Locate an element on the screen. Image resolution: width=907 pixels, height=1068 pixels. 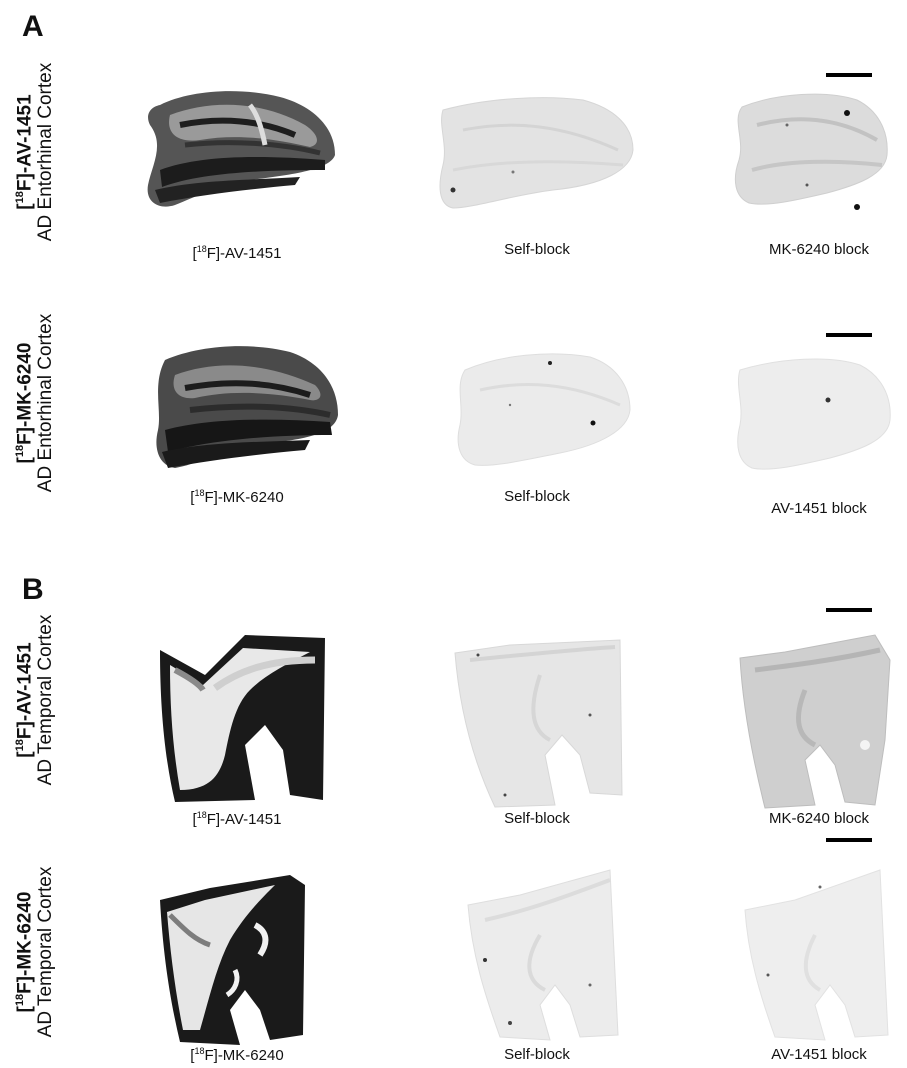
row-label-b1: [18F]-AV-1451 AD Temporal Cortex is located at coordinates (35, 700).